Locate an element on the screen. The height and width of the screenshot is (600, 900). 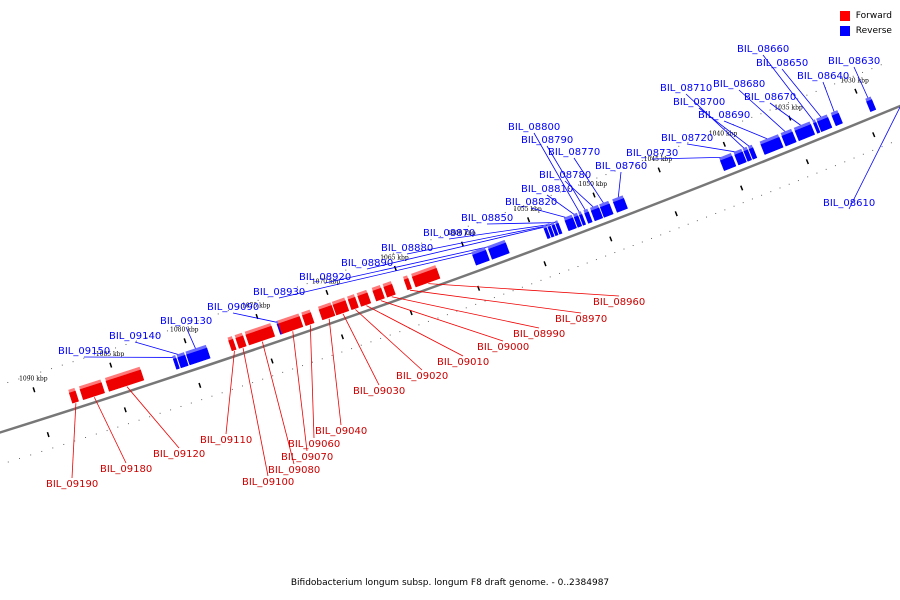
gene-label-forward: BIL_09100 is located at coordinates (268, 482).